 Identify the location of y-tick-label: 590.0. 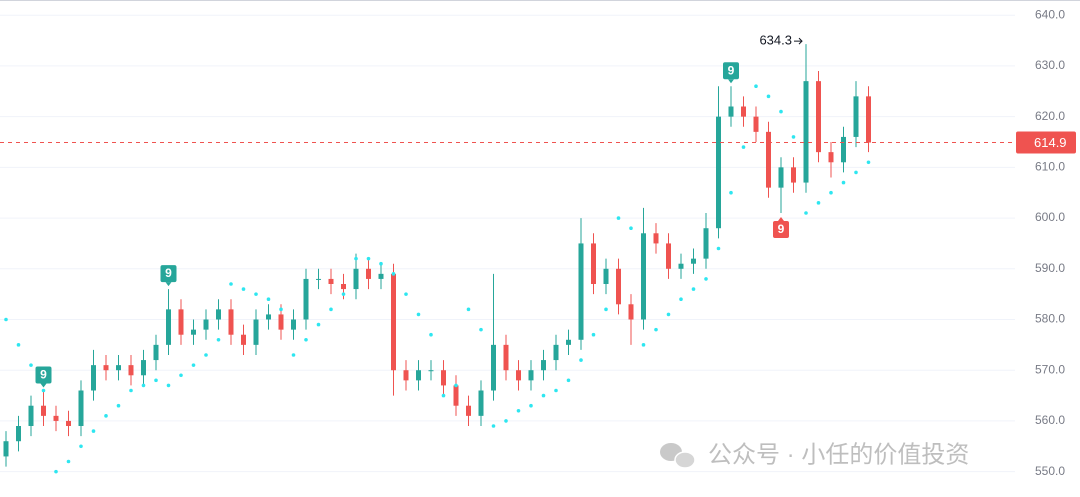
(1050, 268).